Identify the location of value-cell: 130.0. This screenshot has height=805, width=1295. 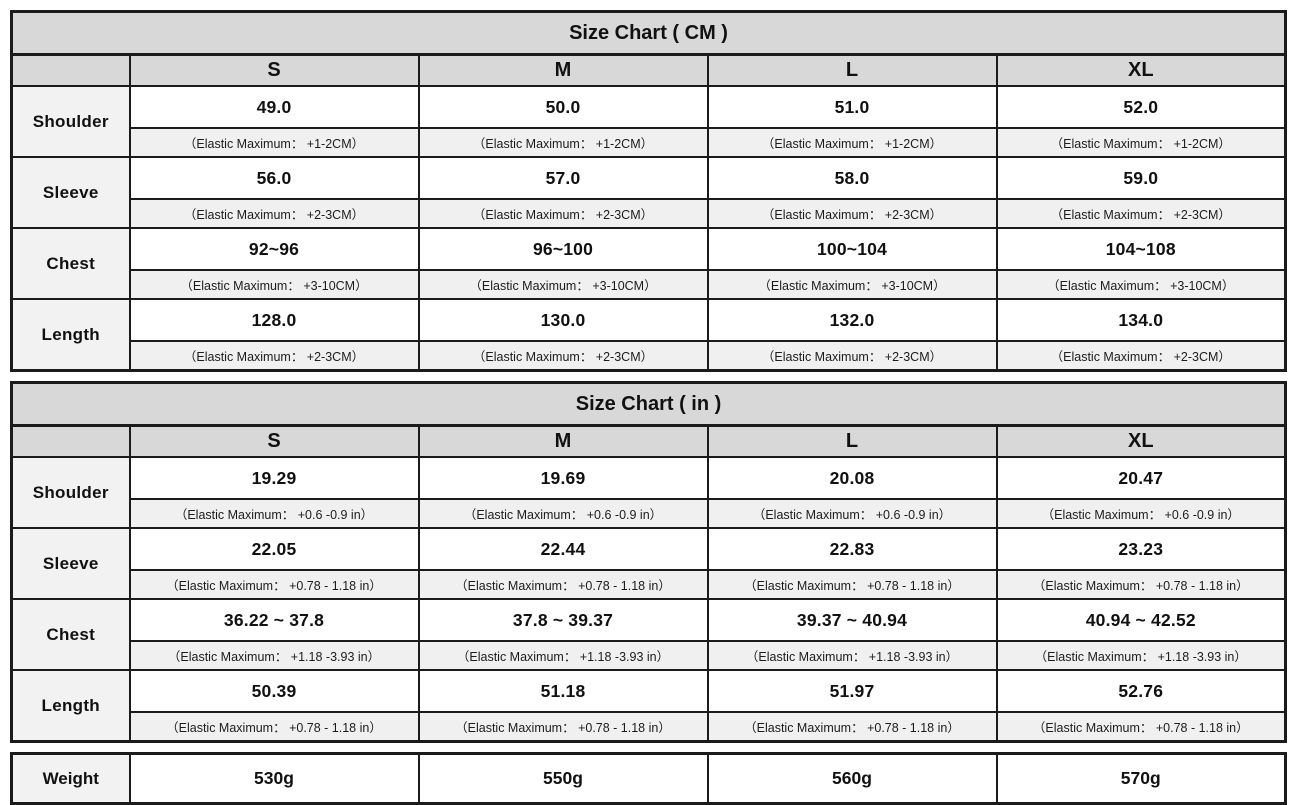
(563, 320).